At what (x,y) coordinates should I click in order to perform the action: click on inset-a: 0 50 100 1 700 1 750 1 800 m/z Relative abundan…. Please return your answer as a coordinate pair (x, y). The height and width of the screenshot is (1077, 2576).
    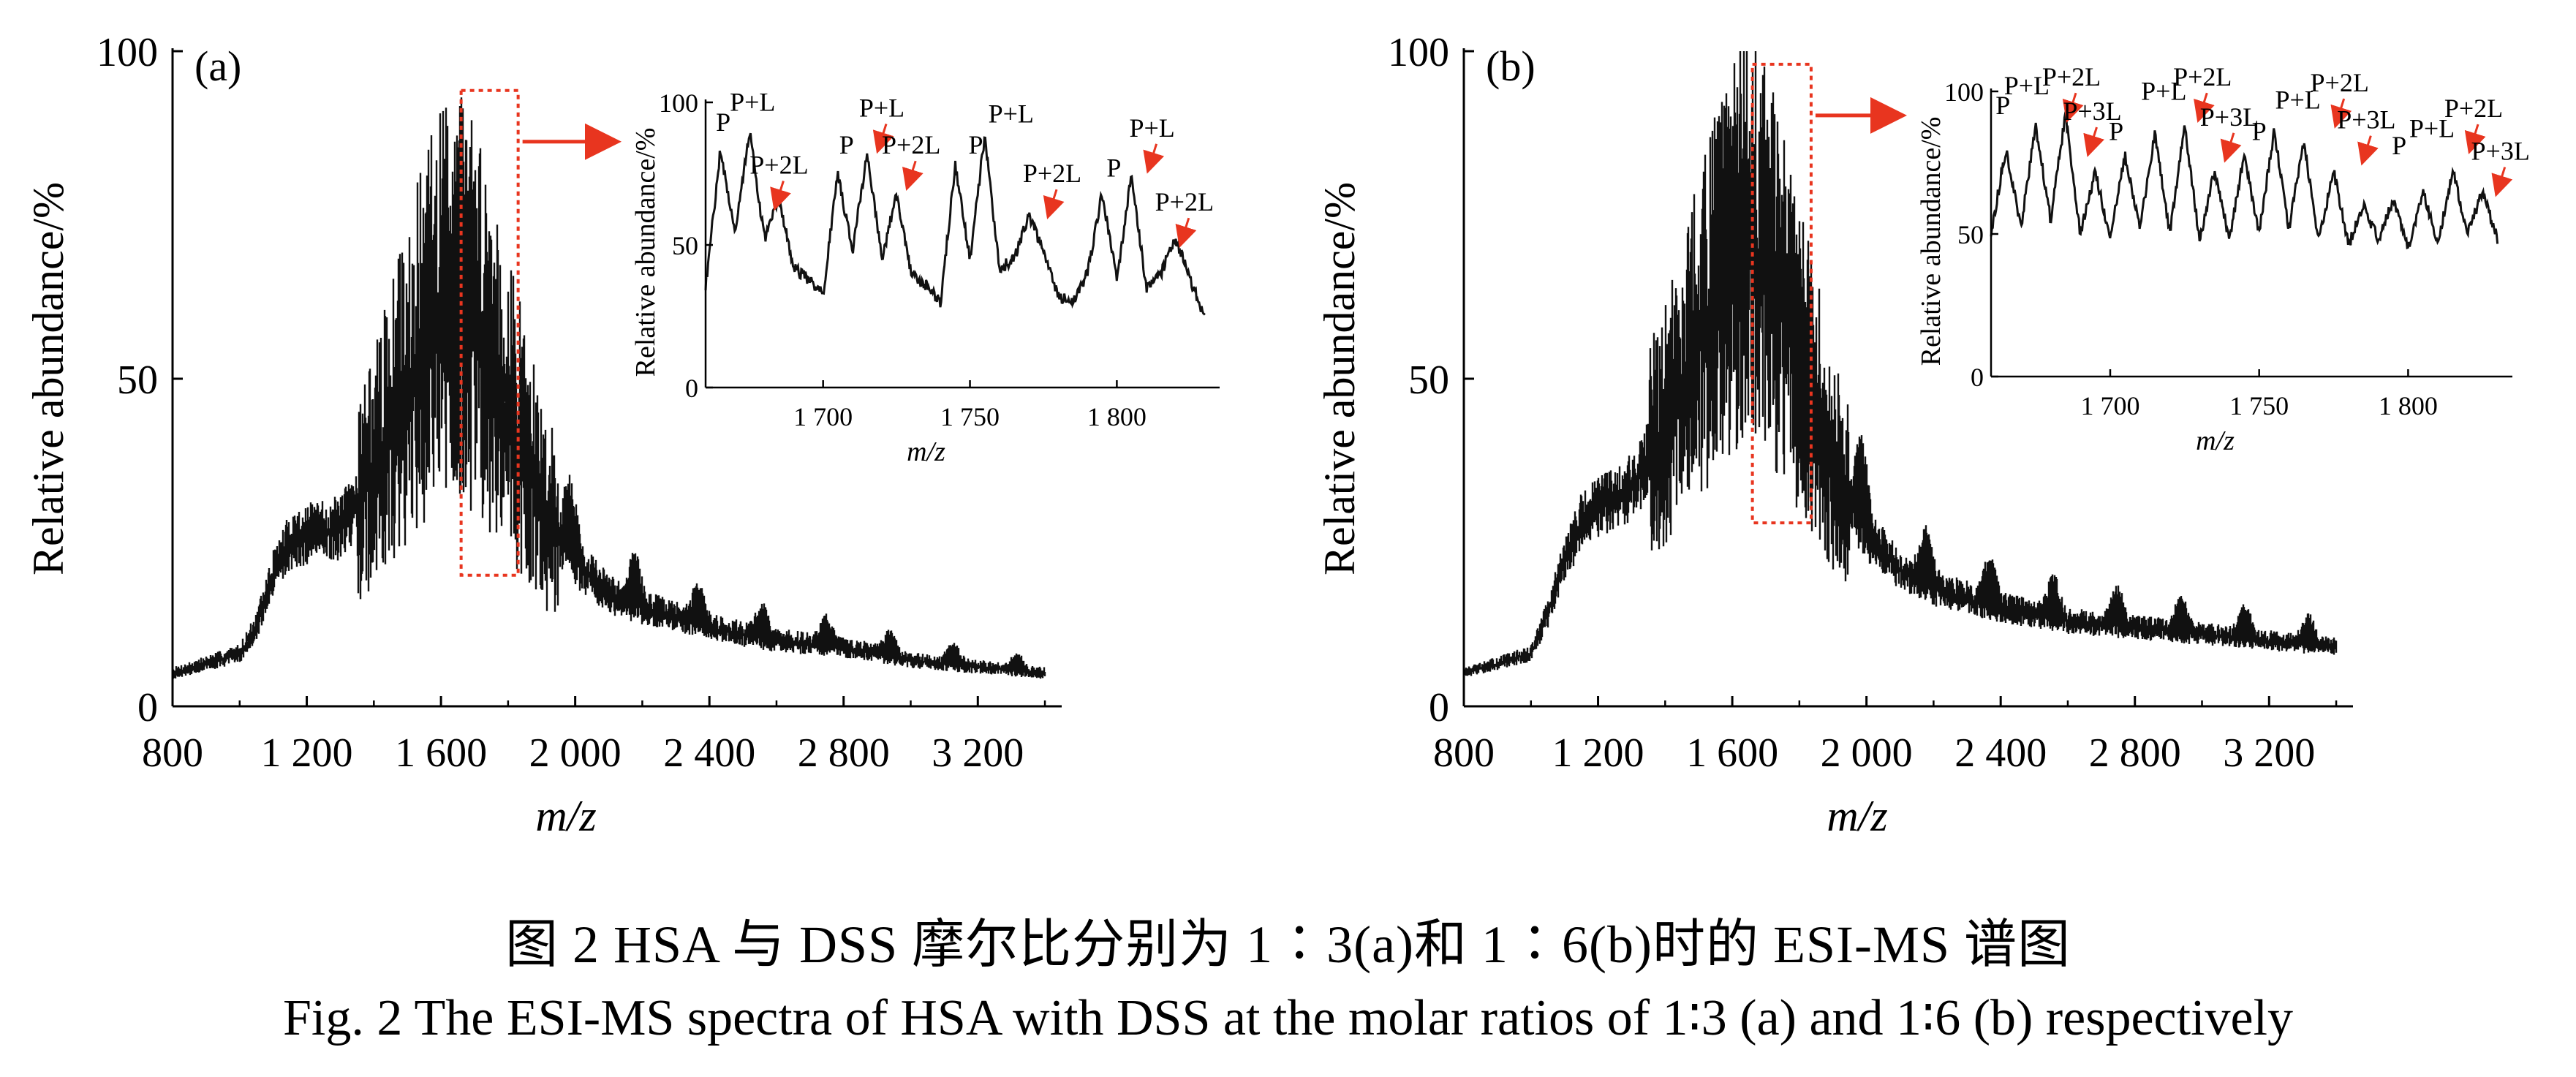
    Looking at the image, I should click on (925, 277).